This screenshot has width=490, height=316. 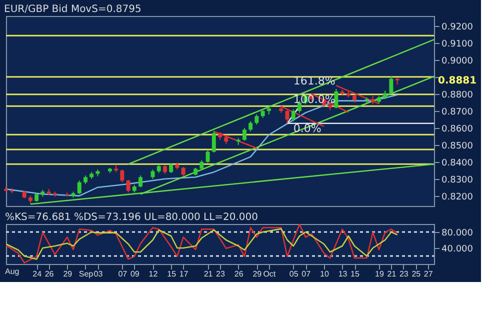 What do you see at coordinates (458, 61) in the screenshot?
I see `y-tick-label: 0.9000` at bounding box center [458, 61].